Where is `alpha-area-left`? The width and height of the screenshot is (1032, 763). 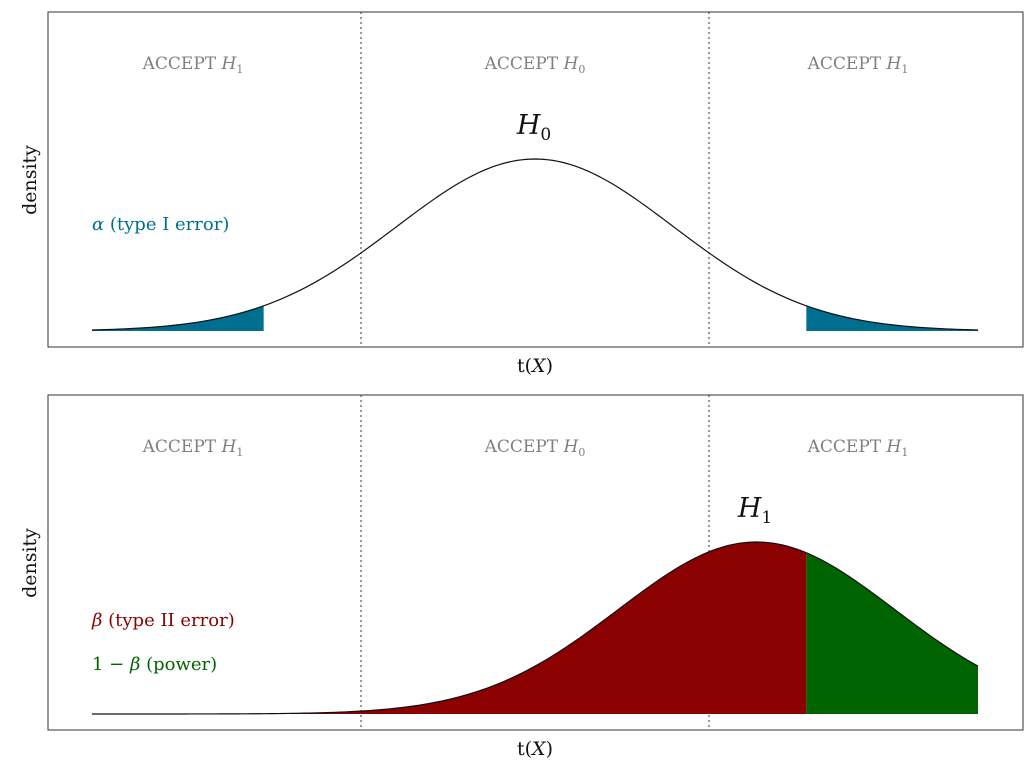 alpha-area-left is located at coordinates (178, 318).